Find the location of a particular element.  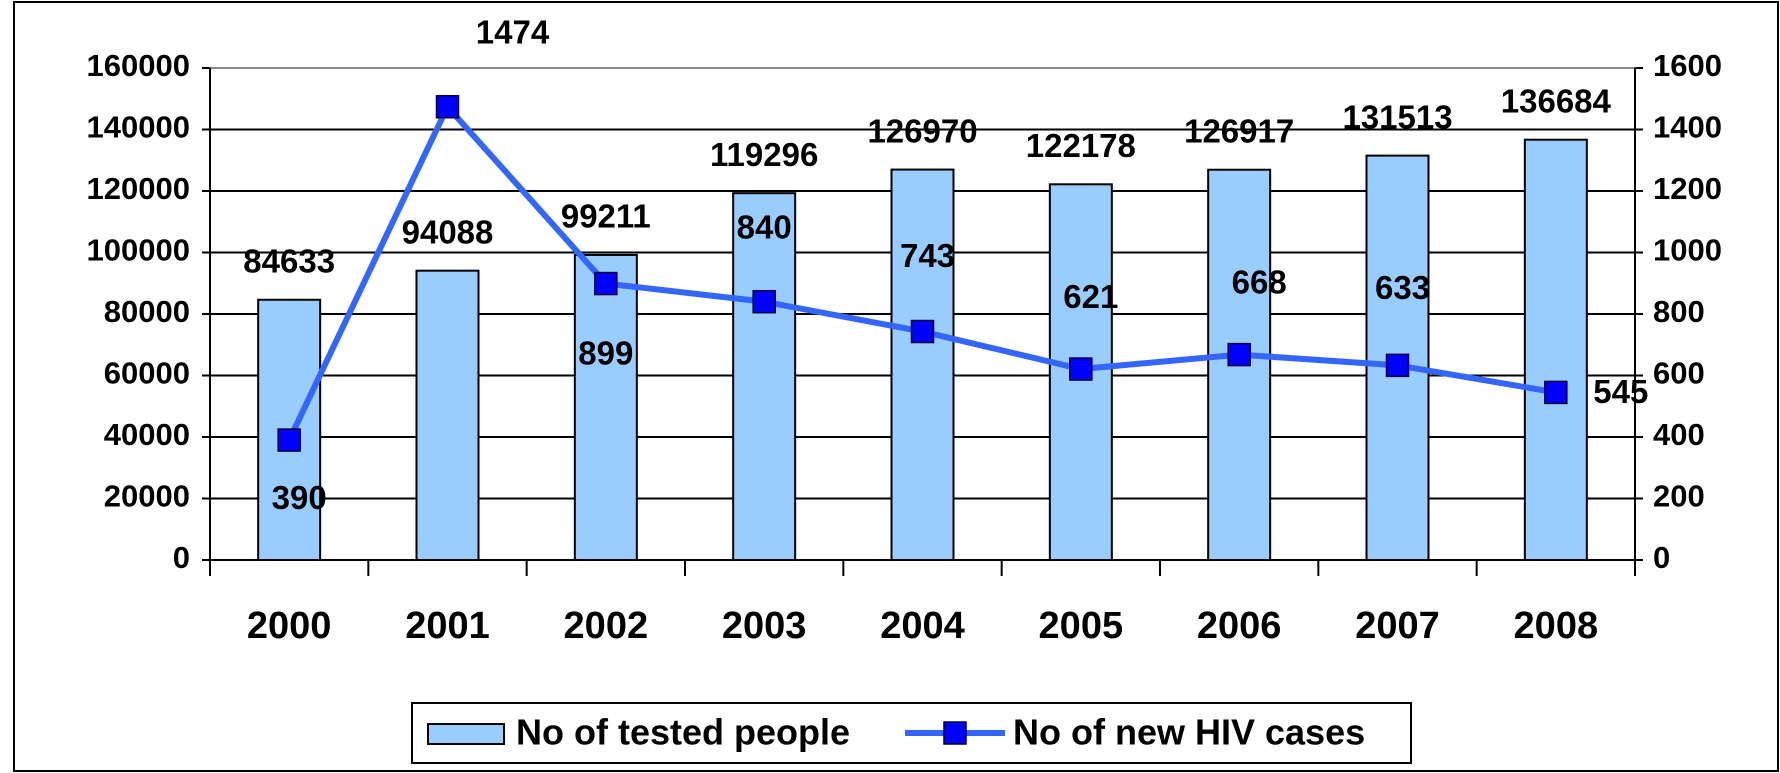

bar-value-label: 131513 is located at coordinates (1397, 116).